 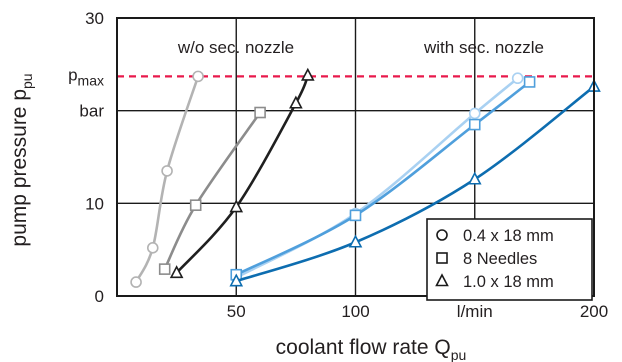 I want to click on legend-marker-square, so click(x=442, y=258).